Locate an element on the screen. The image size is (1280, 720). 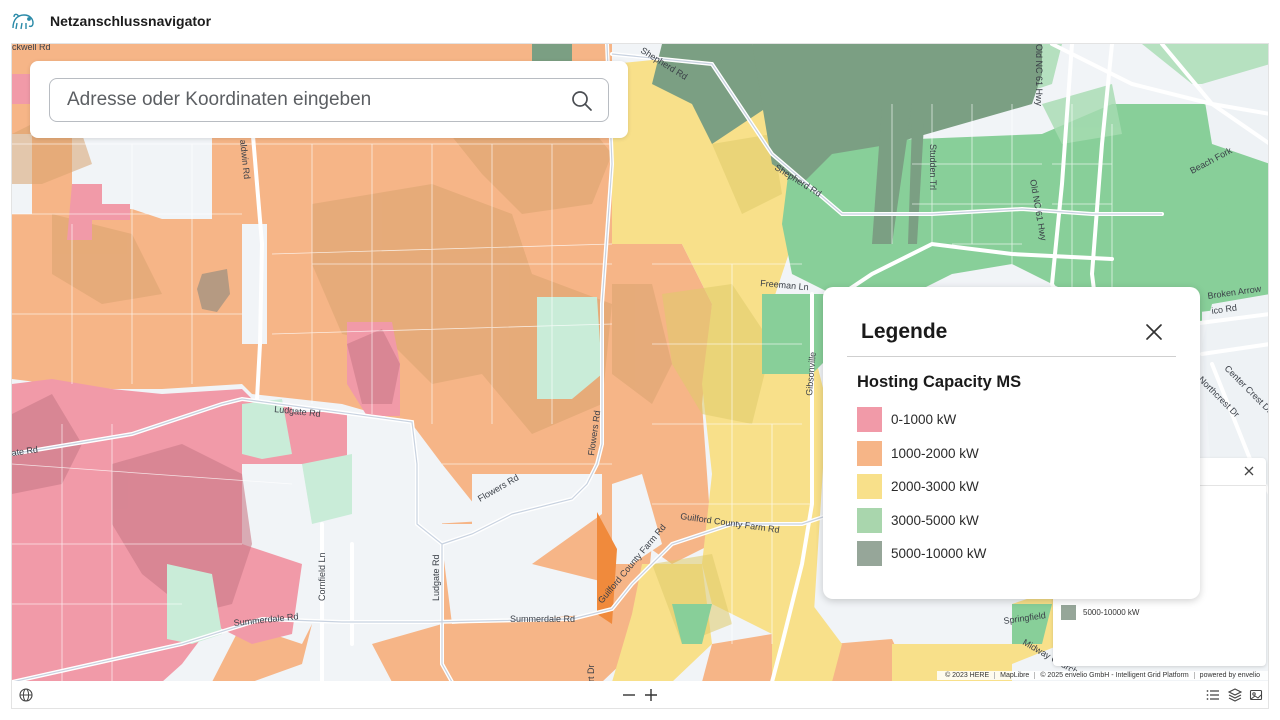
capacity-zone-bright-orange is located at coordinates (607, 568).